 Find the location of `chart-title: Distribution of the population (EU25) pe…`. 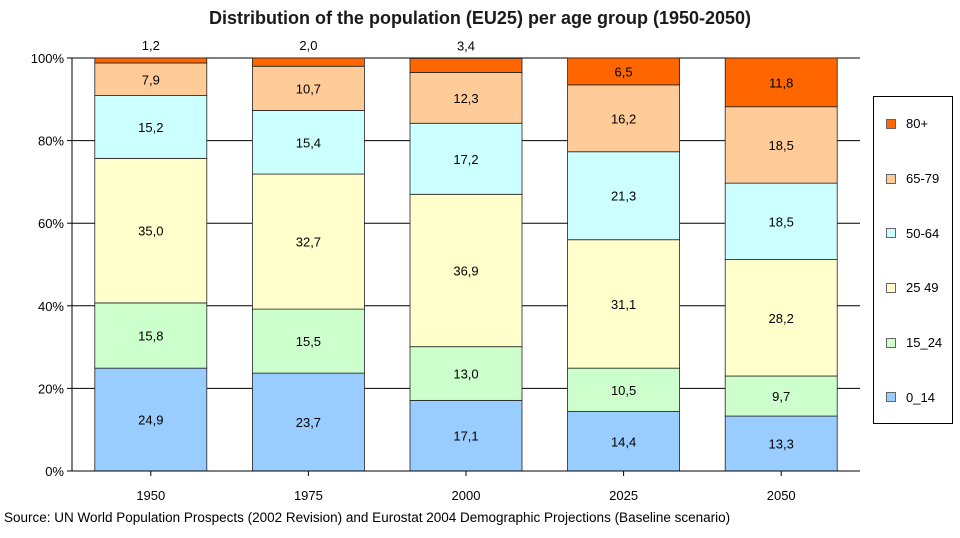

chart-title: Distribution of the population (EU25) pe… is located at coordinates (480, 18).